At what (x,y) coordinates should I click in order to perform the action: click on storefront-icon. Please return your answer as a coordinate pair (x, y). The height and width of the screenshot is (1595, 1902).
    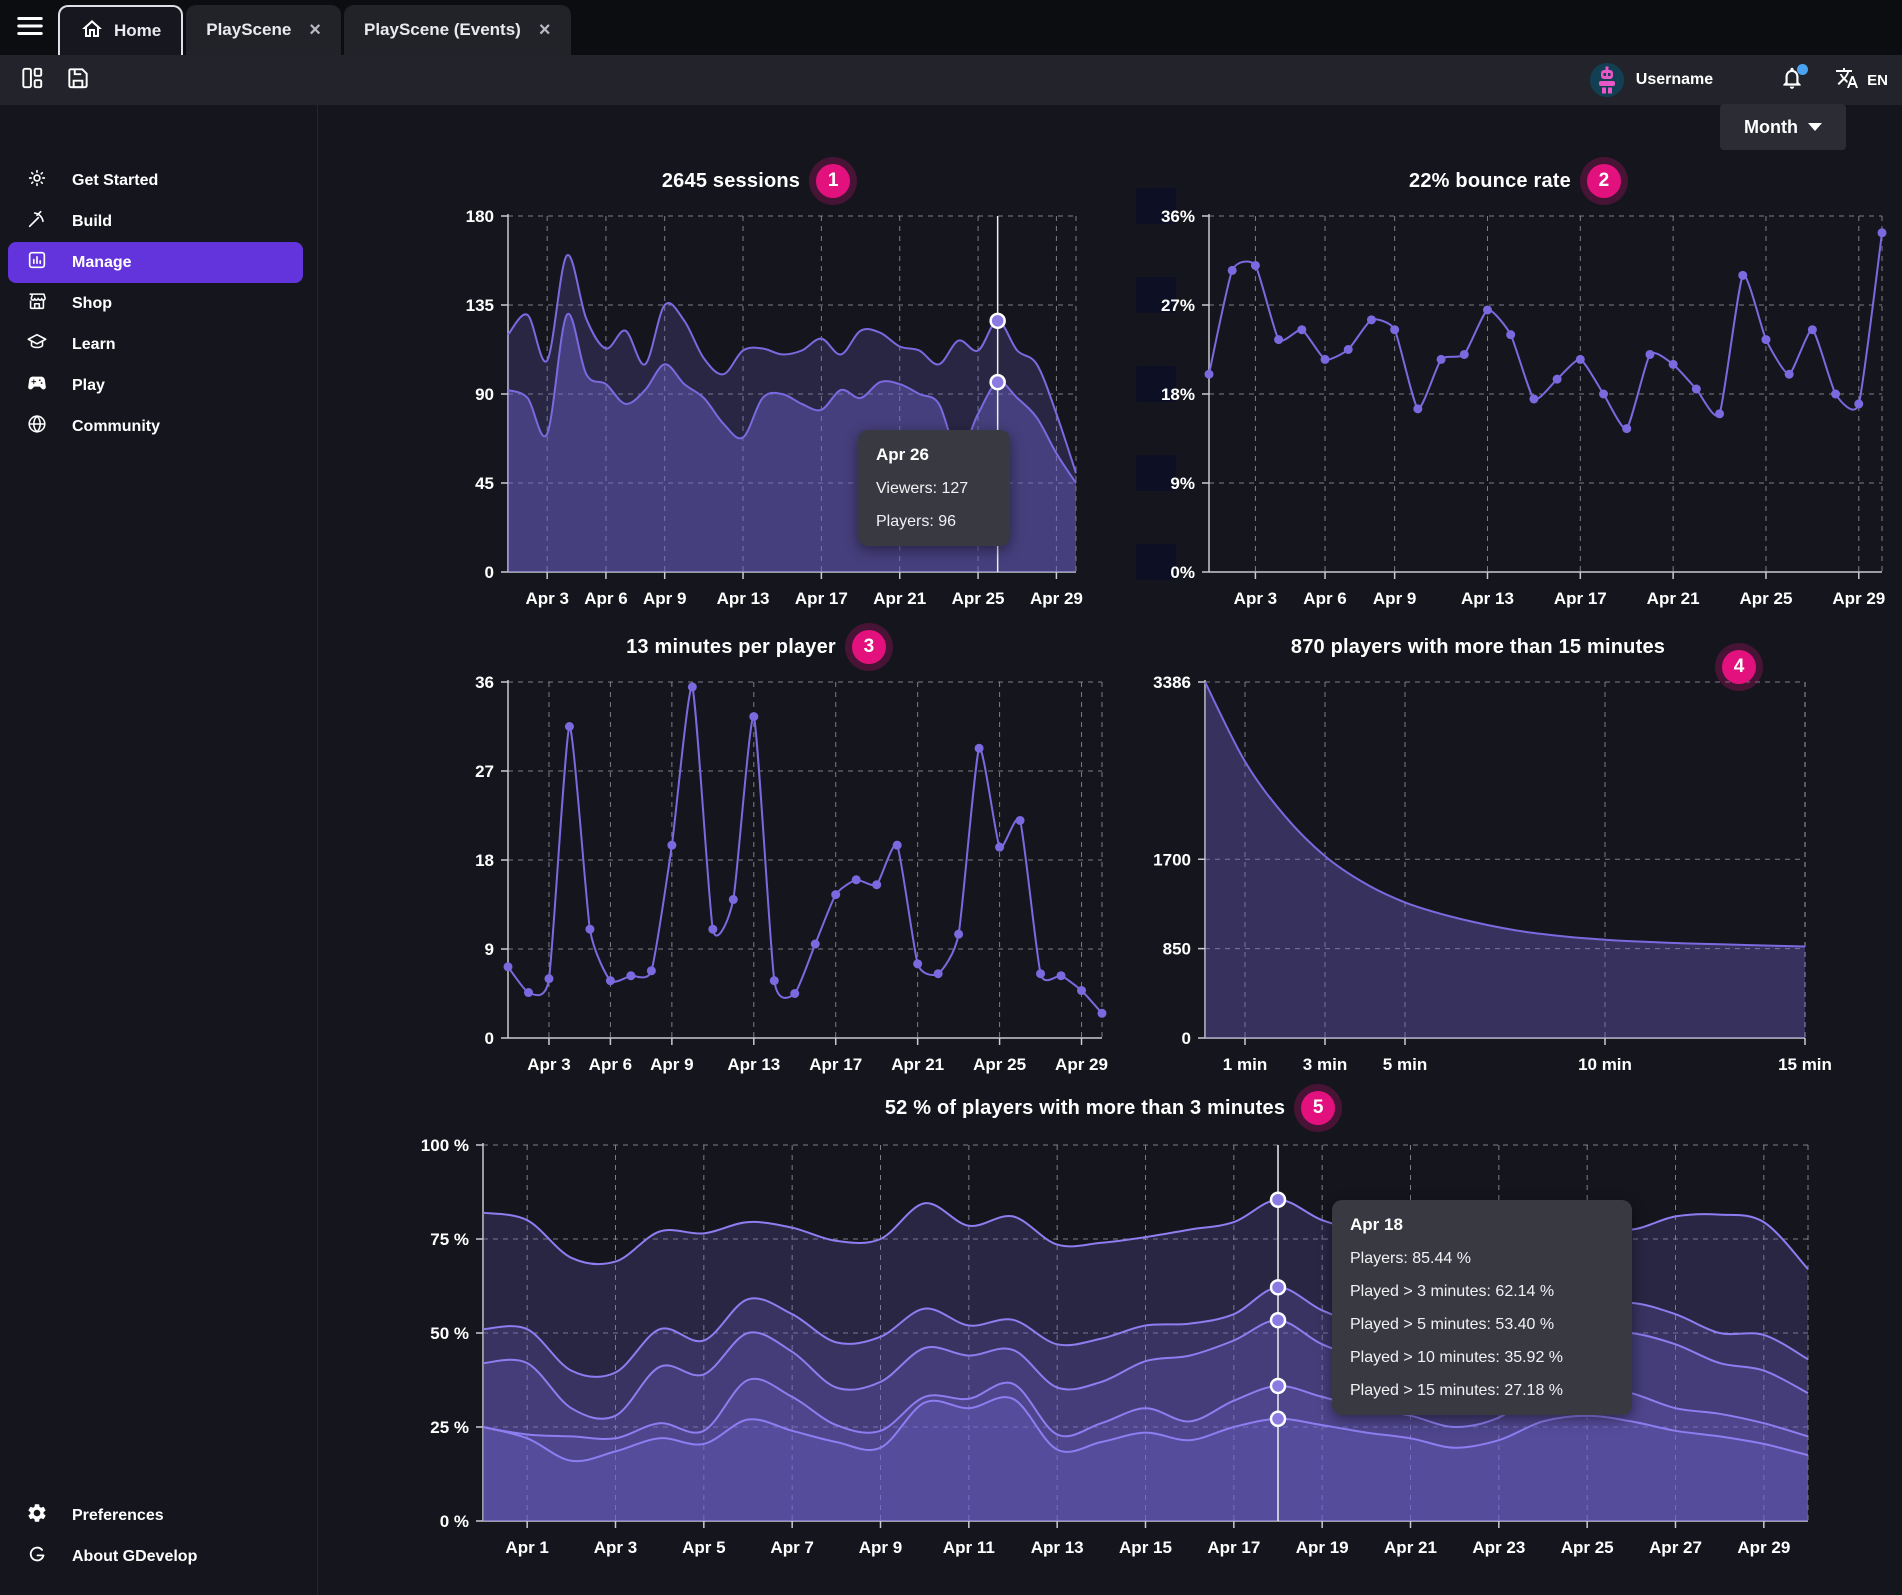
    Looking at the image, I should click on (37, 303).